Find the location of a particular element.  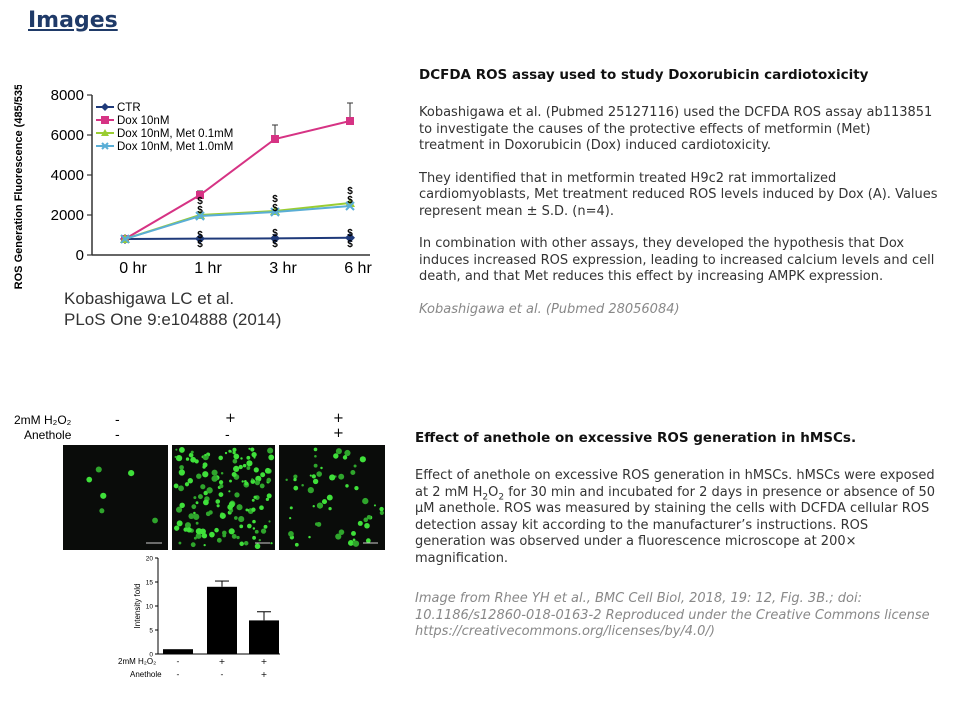

bar-h2o2-sign: - is located at coordinates (178, 661).